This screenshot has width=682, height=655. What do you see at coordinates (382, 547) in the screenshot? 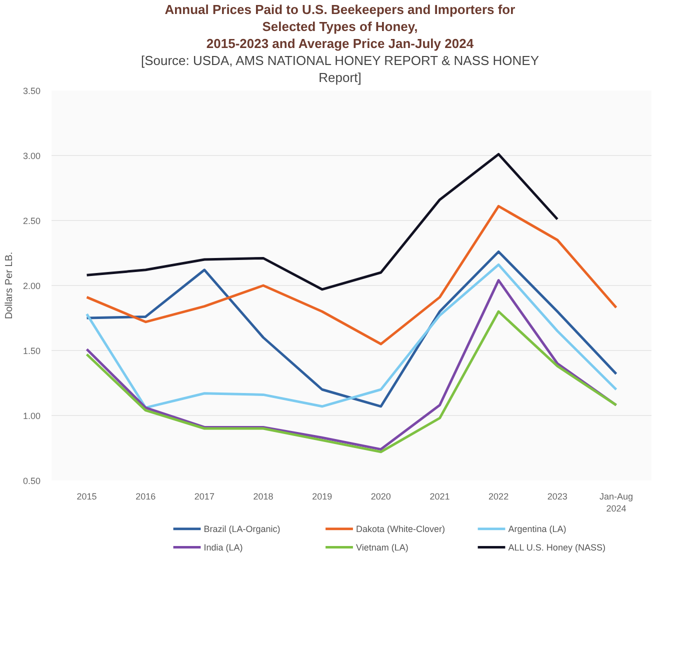
I see `legend-label: Vietnam (LA)` at bounding box center [382, 547].